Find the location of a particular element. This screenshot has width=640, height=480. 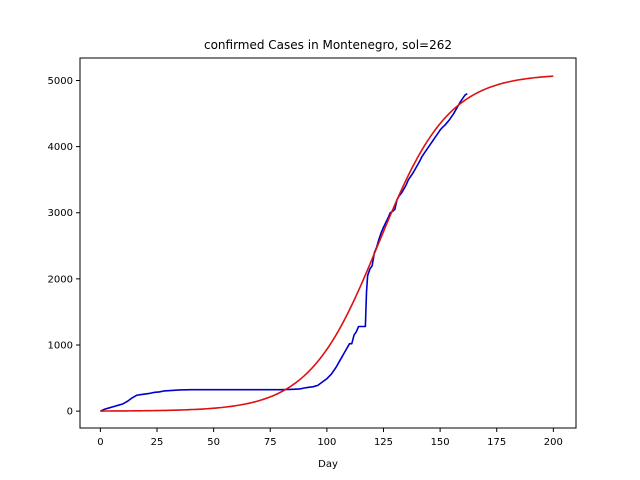

x-tick-label: 50 is located at coordinates (213, 442).